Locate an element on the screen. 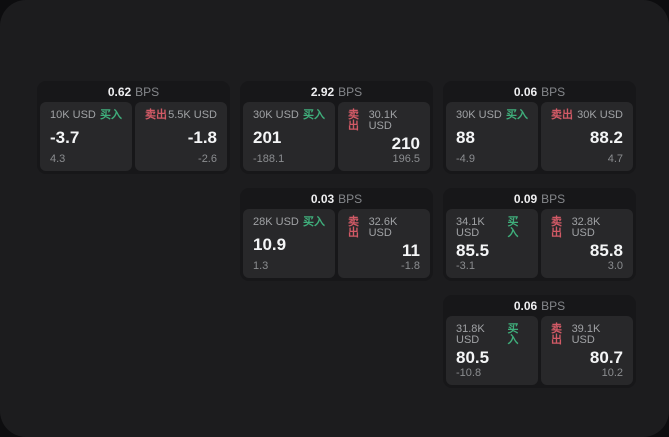 This screenshot has width=669, height=437. sell-amount: 30.1K USD is located at coordinates (383, 120).